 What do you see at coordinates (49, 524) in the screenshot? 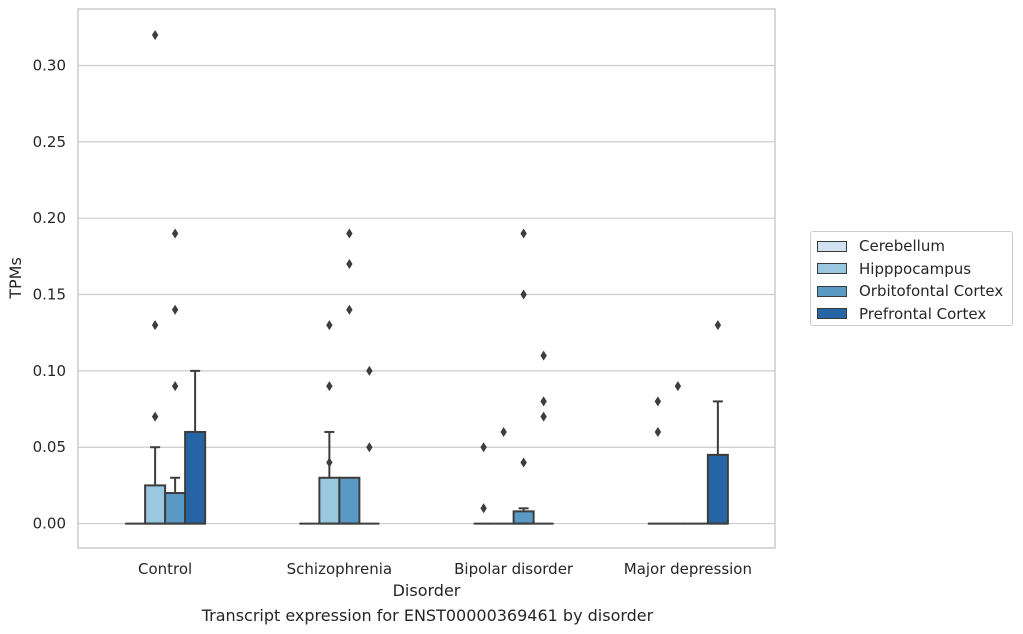
I see `y-tick-label: 0.00` at bounding box center [49, 524].